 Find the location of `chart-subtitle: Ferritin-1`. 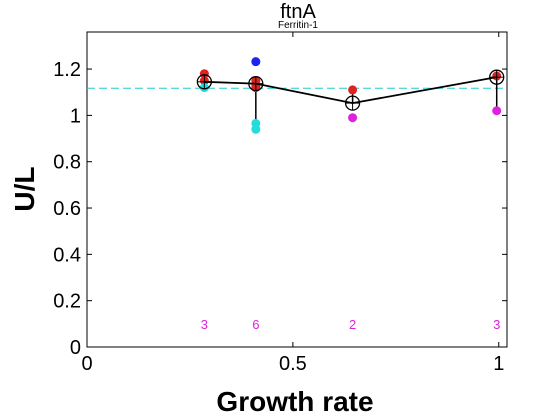

chart-subtitle: Ferritin-1 is located at coordinates (298, 25).